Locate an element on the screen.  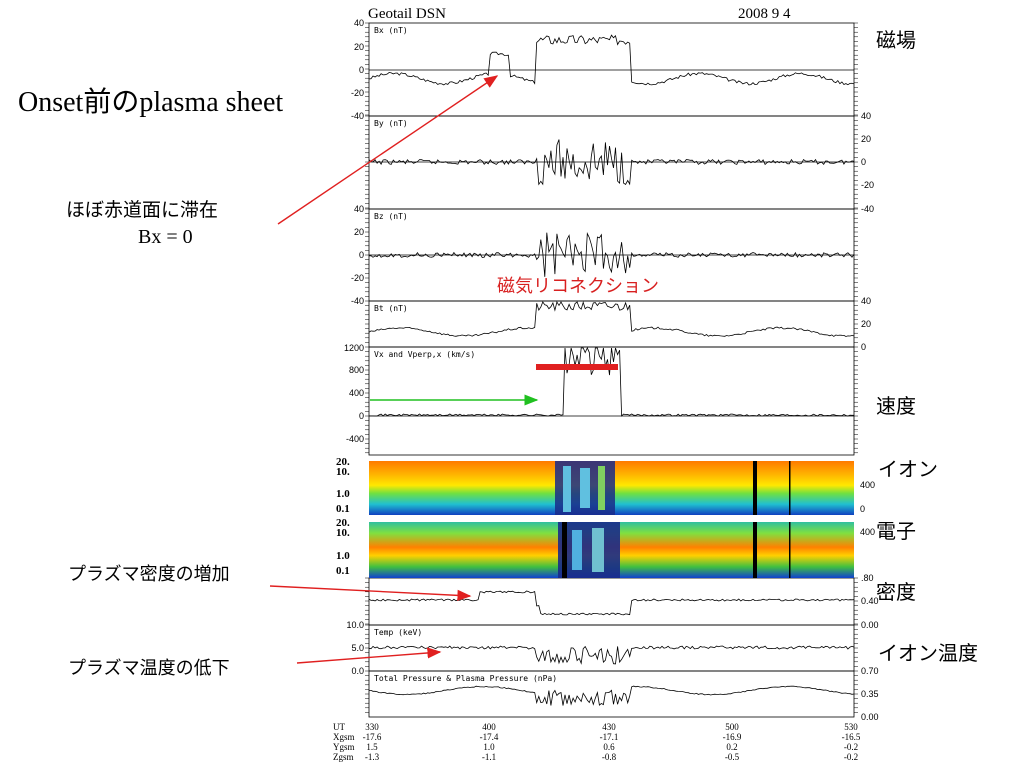
x-tick-x: -17.4 is located at coordinates (489, 737).